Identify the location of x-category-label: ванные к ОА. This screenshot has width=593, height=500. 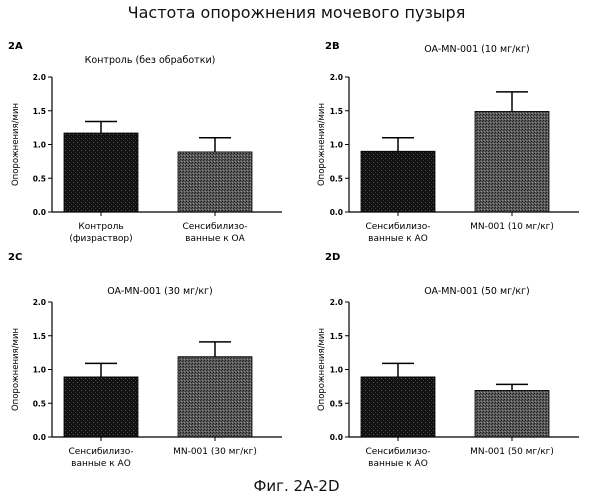
(215, 239).